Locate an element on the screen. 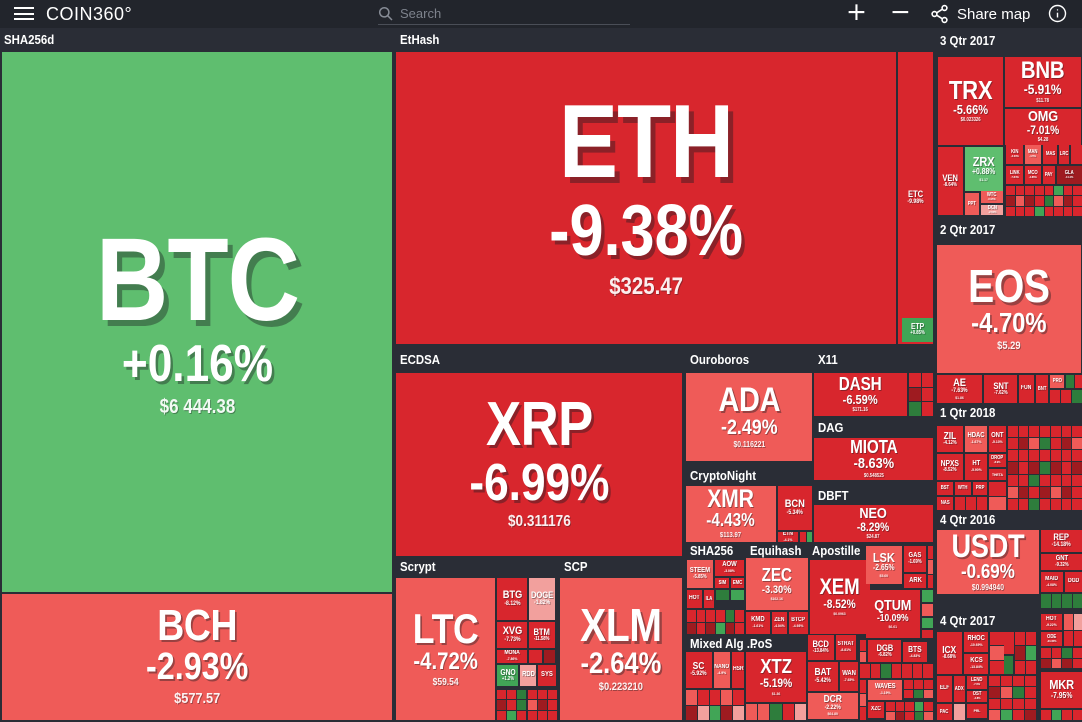  tile-mco: MCO -4.86% is located at coordinates (1033, 175).